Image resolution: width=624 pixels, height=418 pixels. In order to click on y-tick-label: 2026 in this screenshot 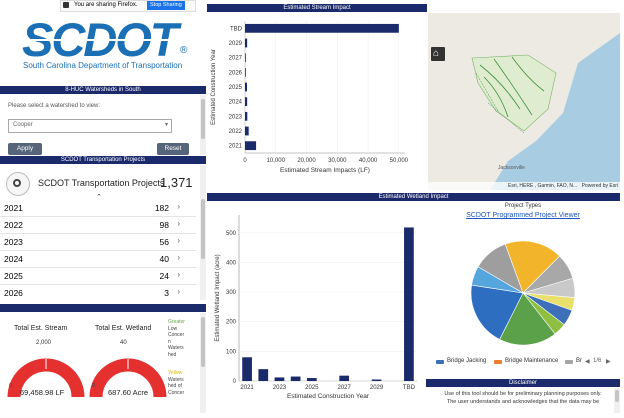, I will do `click(236, 73)`.